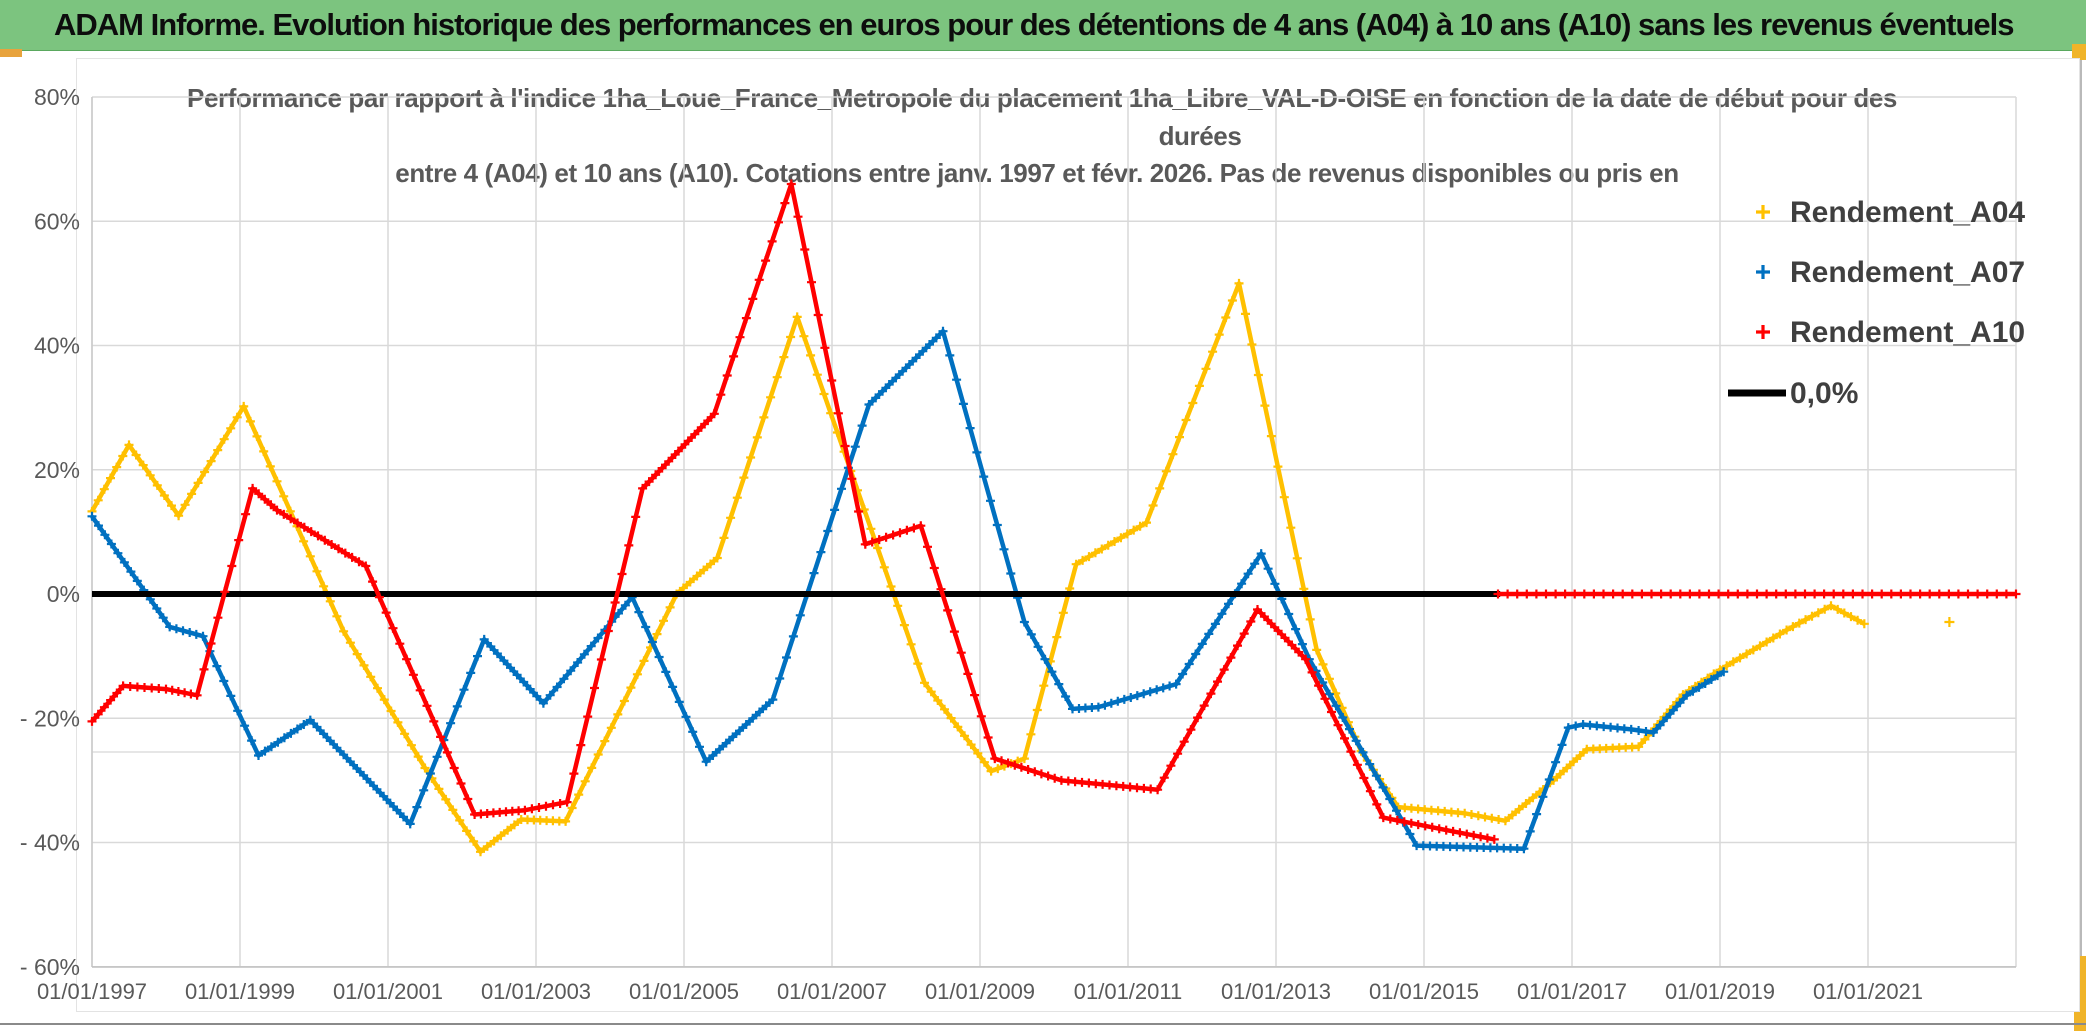 The image size is (2086, 1031). Describe the element at coordinates (57, 97) in the screenshot. I see `y-axis-label: 80%` at that location.